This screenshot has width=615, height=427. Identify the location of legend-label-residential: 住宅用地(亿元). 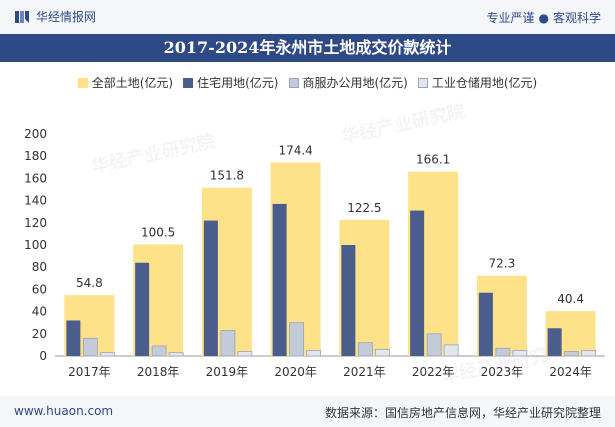
(238, 83).